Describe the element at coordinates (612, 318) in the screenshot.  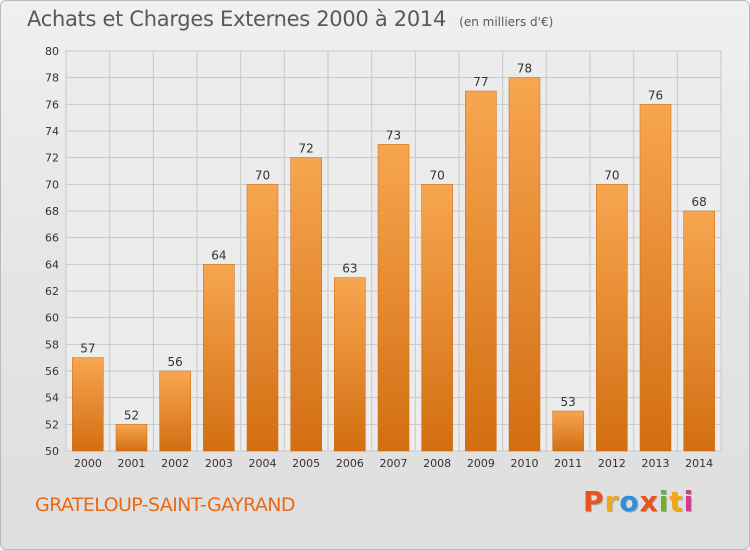
I see `bar-2012` at that location.